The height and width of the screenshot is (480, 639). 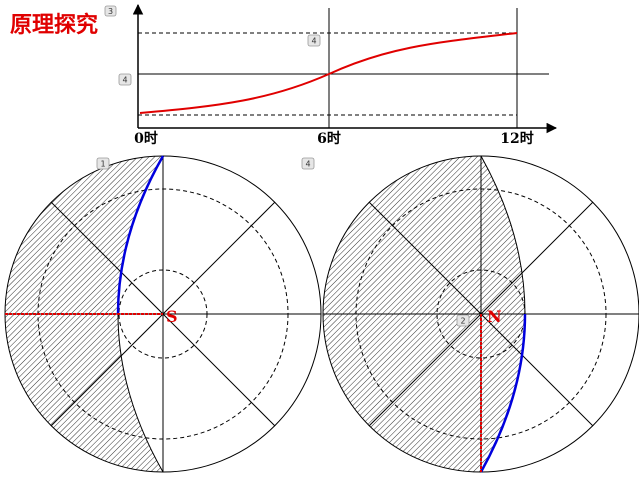 I want to click on svg-text: 2, so click(x=462, y=321).